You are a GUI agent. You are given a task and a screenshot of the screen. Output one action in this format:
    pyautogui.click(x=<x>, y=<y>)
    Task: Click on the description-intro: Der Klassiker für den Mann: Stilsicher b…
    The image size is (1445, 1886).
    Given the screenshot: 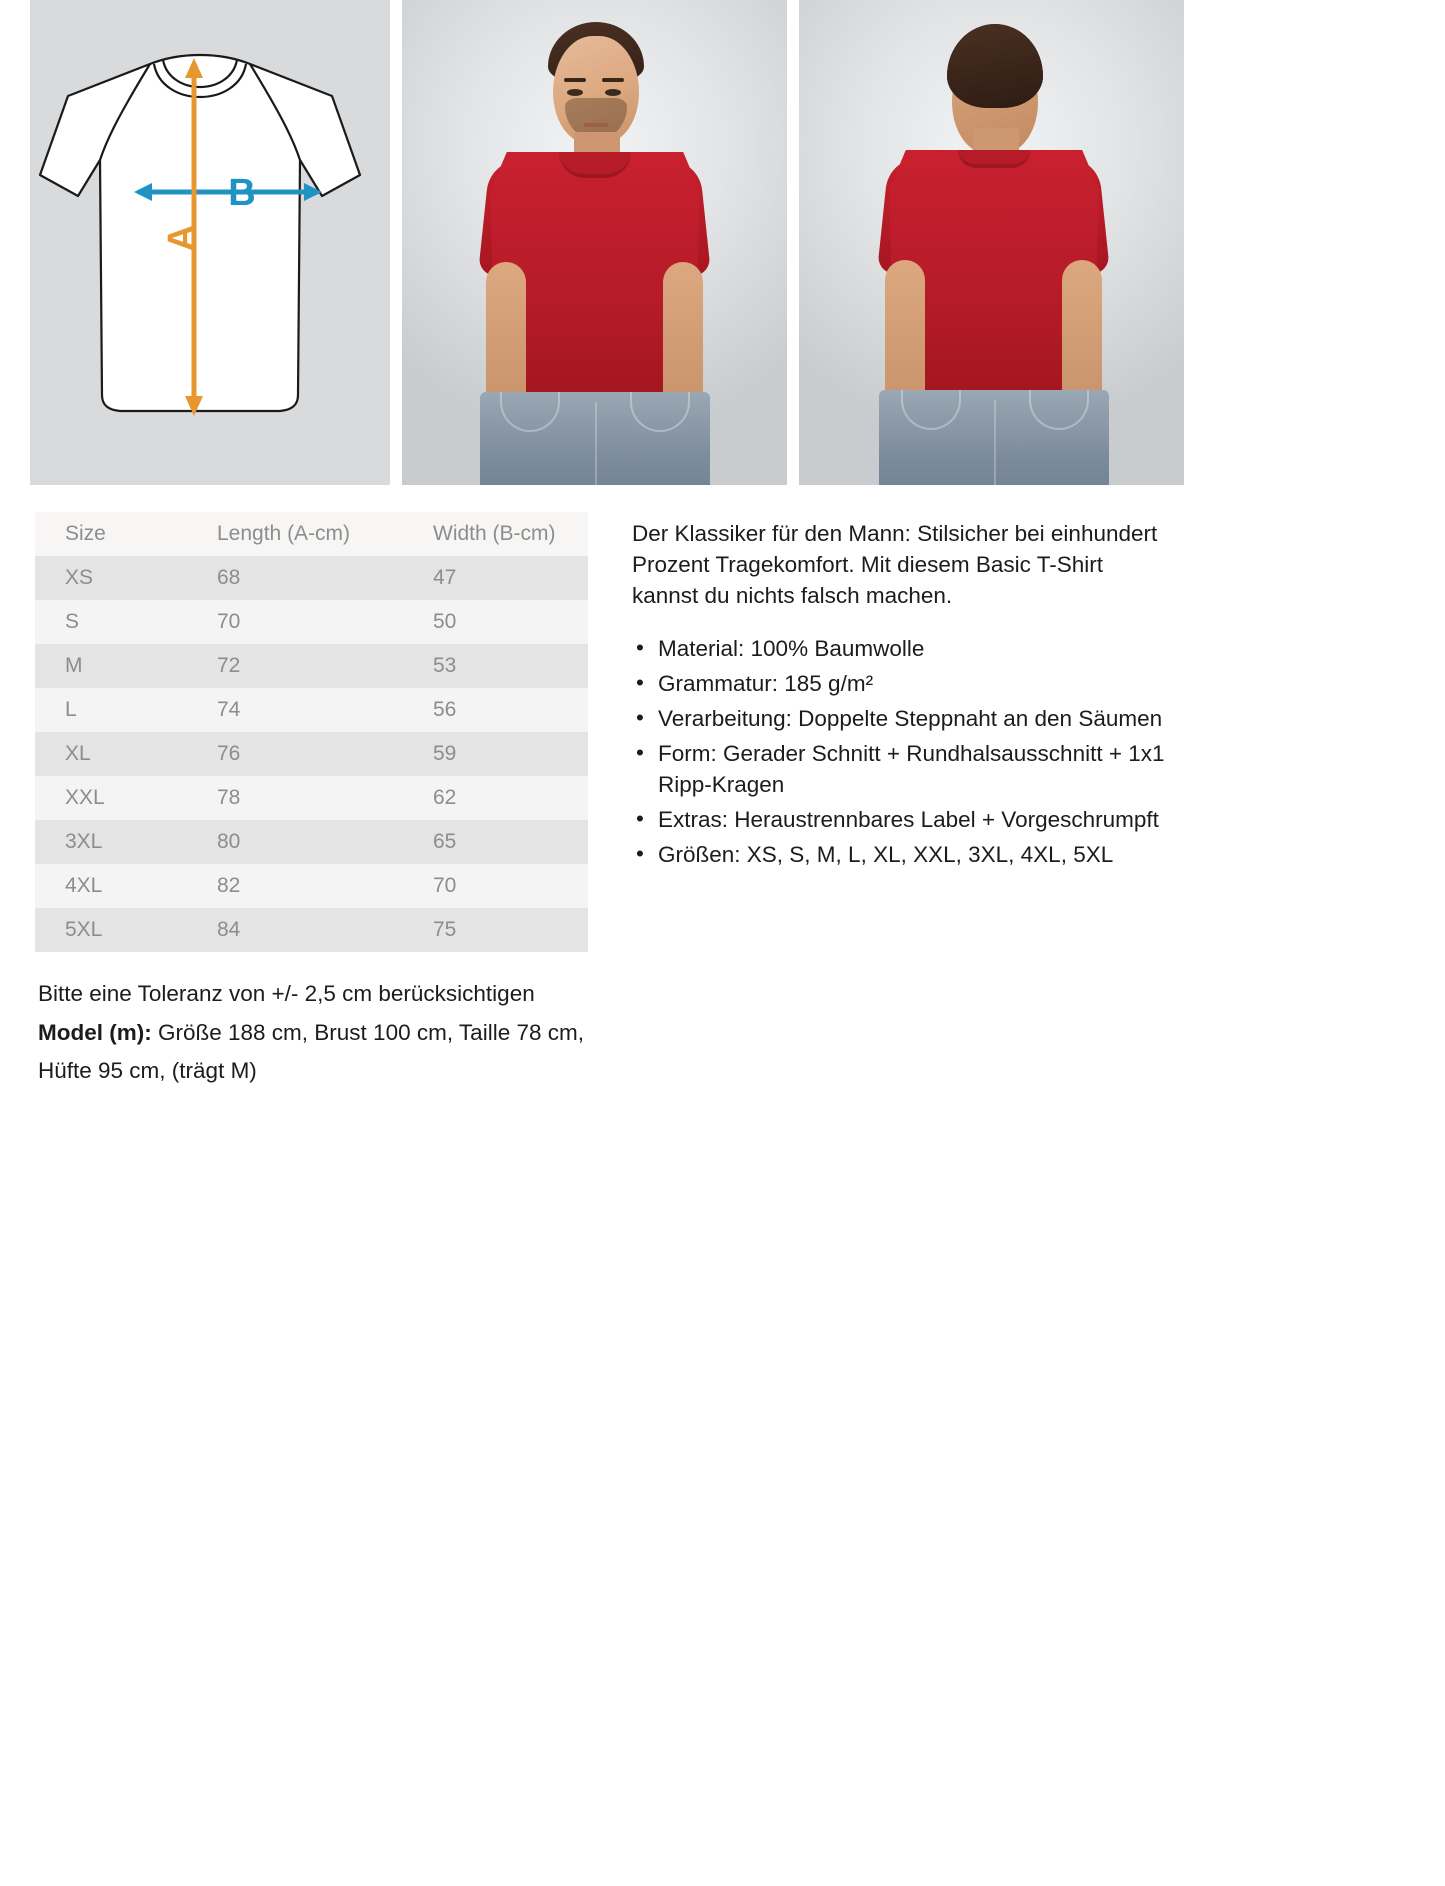 What is the action you would take?
    pyautogui.click(x=895, y=565)
    